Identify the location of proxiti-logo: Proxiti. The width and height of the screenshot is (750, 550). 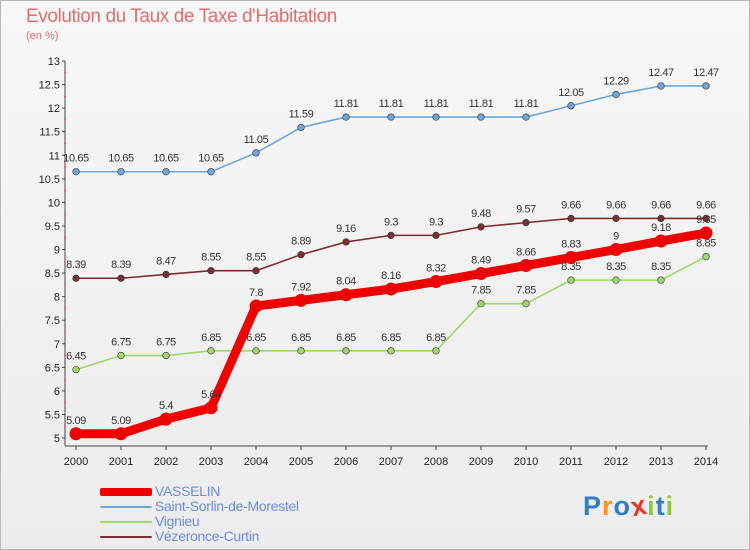
(629, 506).